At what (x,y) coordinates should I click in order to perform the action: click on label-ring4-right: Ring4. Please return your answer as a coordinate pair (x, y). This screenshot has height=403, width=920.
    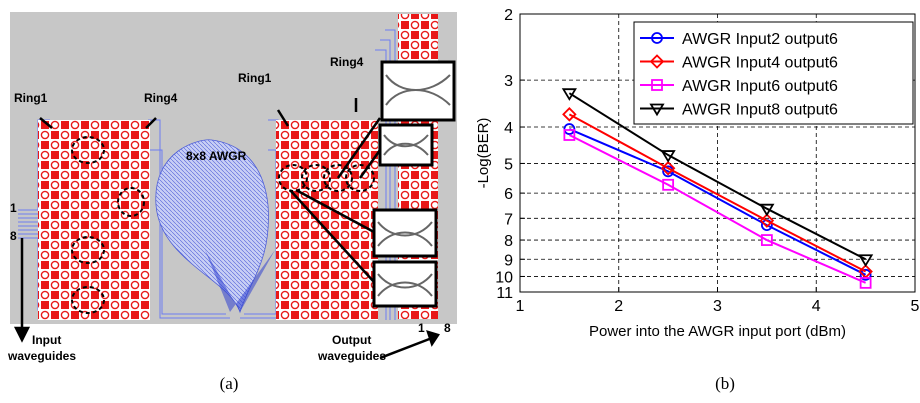
    Looking at the image, I should click on (347, 62).